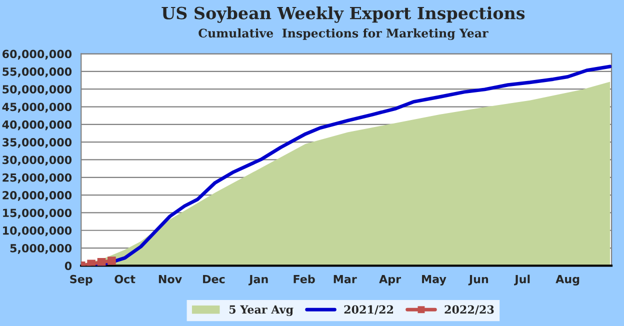  Describe the element at coordinates (81, 280) in the screenshot. I see `x-tick-label: Sep` at that location.